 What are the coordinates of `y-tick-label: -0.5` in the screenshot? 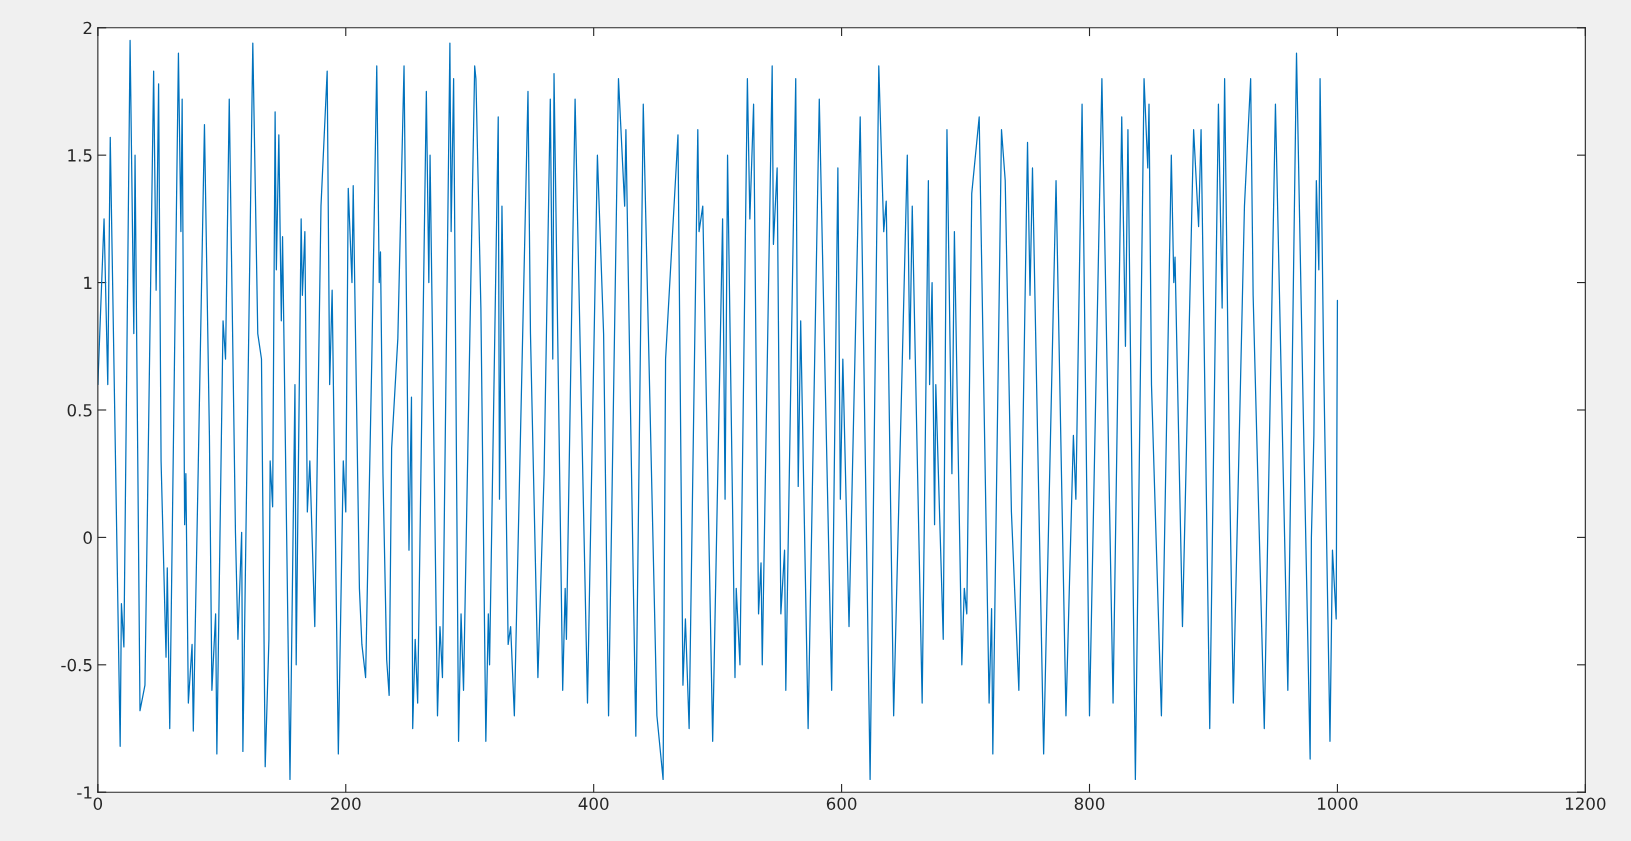 It's located at (76, 665).